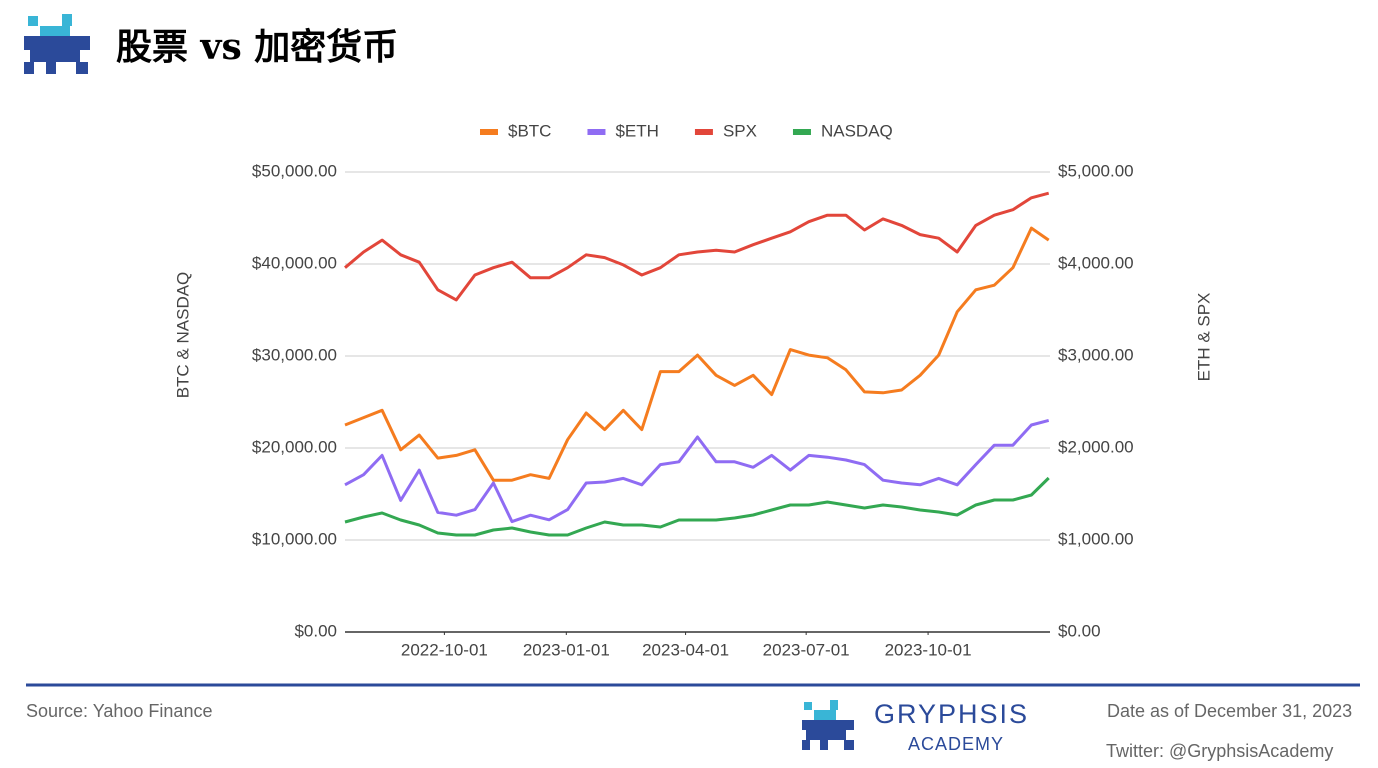 This screenshot has width=1378, height=768. Describe the element at coordinates (182, 335) in the screenshot. I see `y-axis-title: BTC & NASDAQ` at that location.